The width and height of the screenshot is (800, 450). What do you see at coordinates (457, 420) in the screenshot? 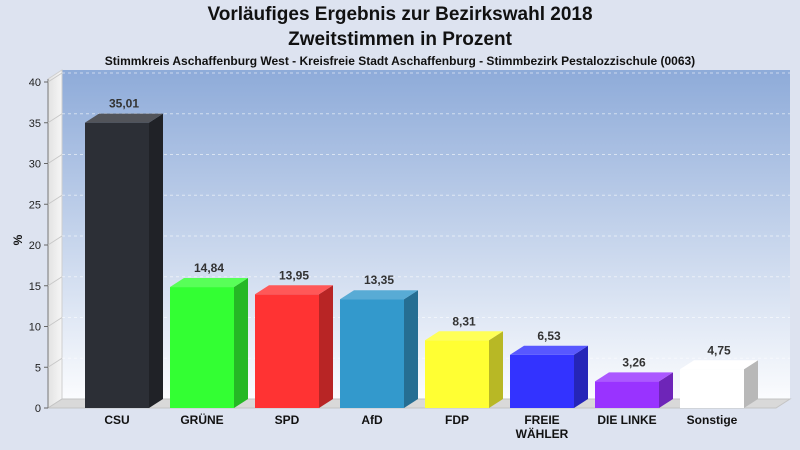
I see `x-tick-label: FDP` at bounding box center [457, 420].